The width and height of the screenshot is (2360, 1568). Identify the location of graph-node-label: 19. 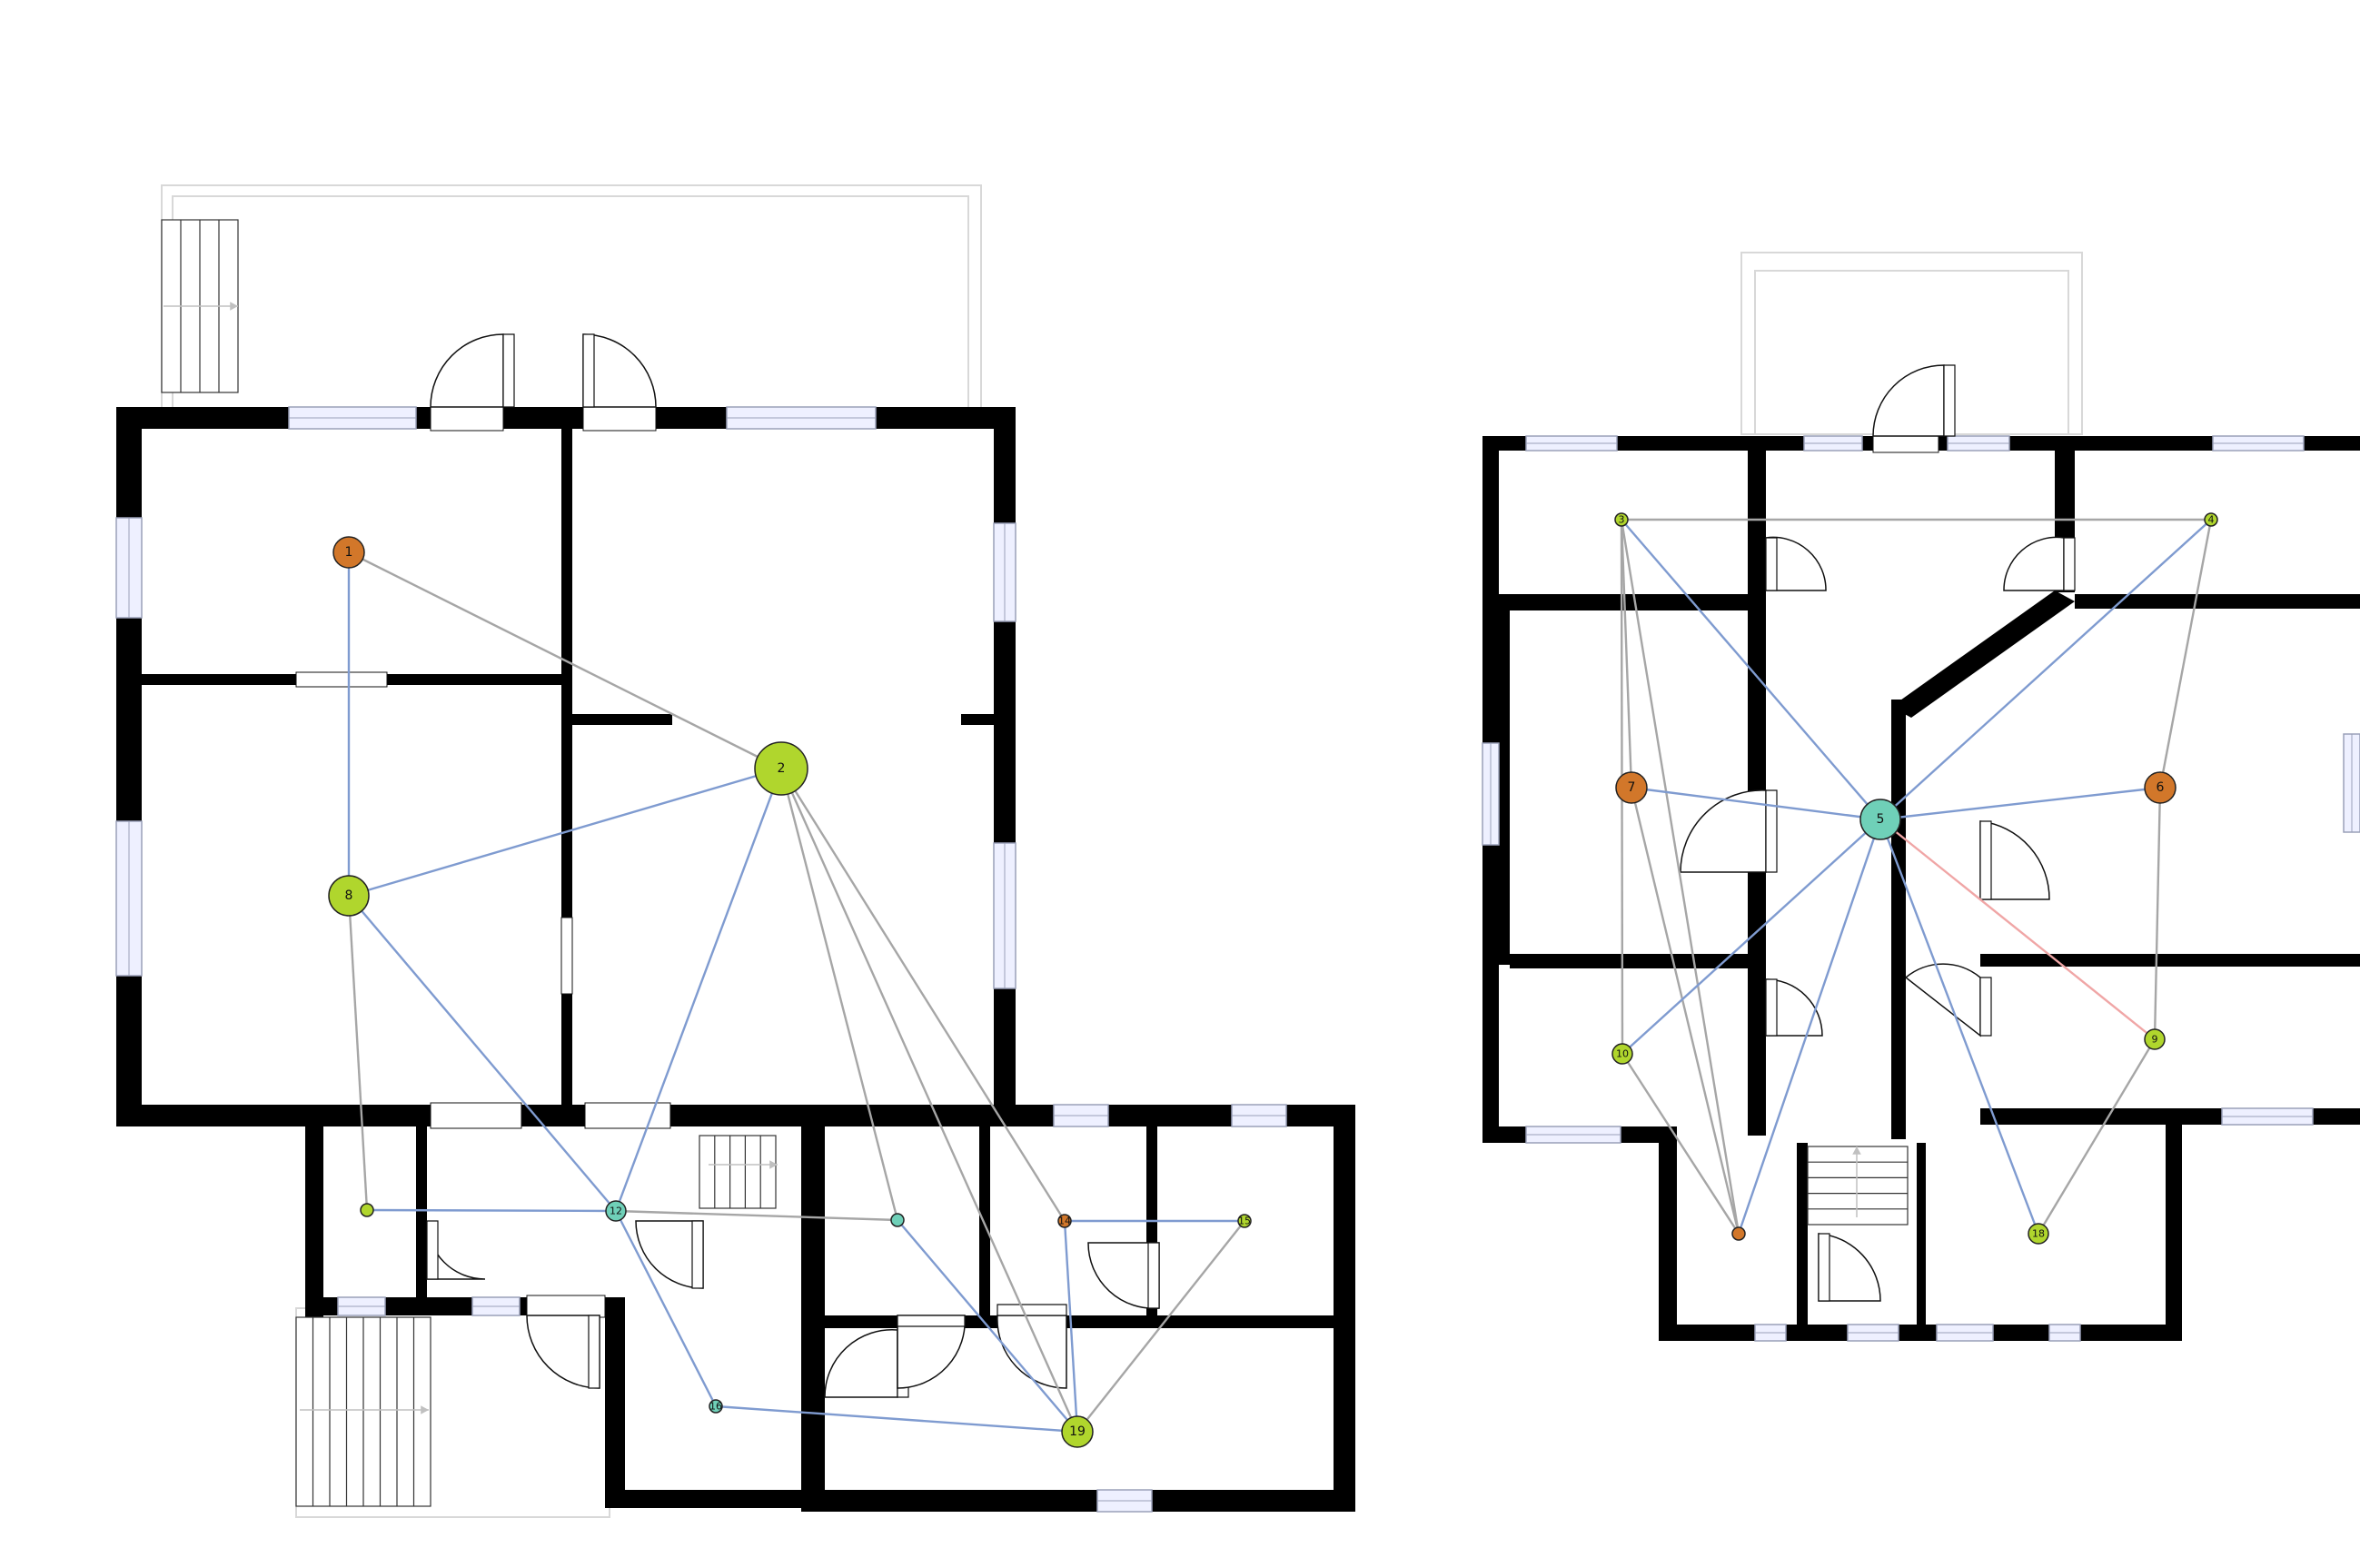
(1077, 1431).